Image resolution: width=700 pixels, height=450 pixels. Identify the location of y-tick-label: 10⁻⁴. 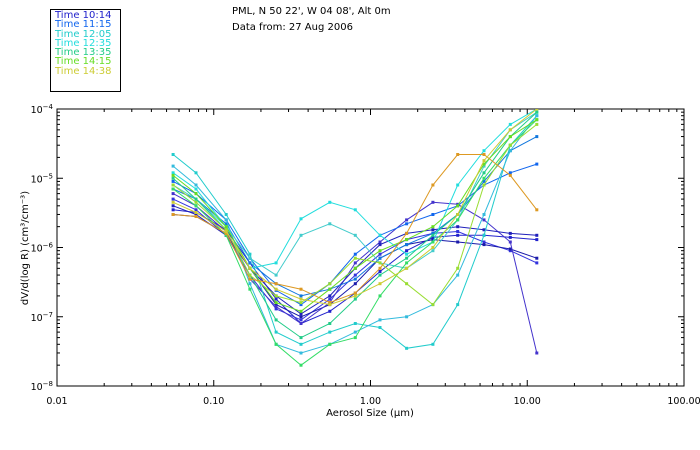
(42, 109).